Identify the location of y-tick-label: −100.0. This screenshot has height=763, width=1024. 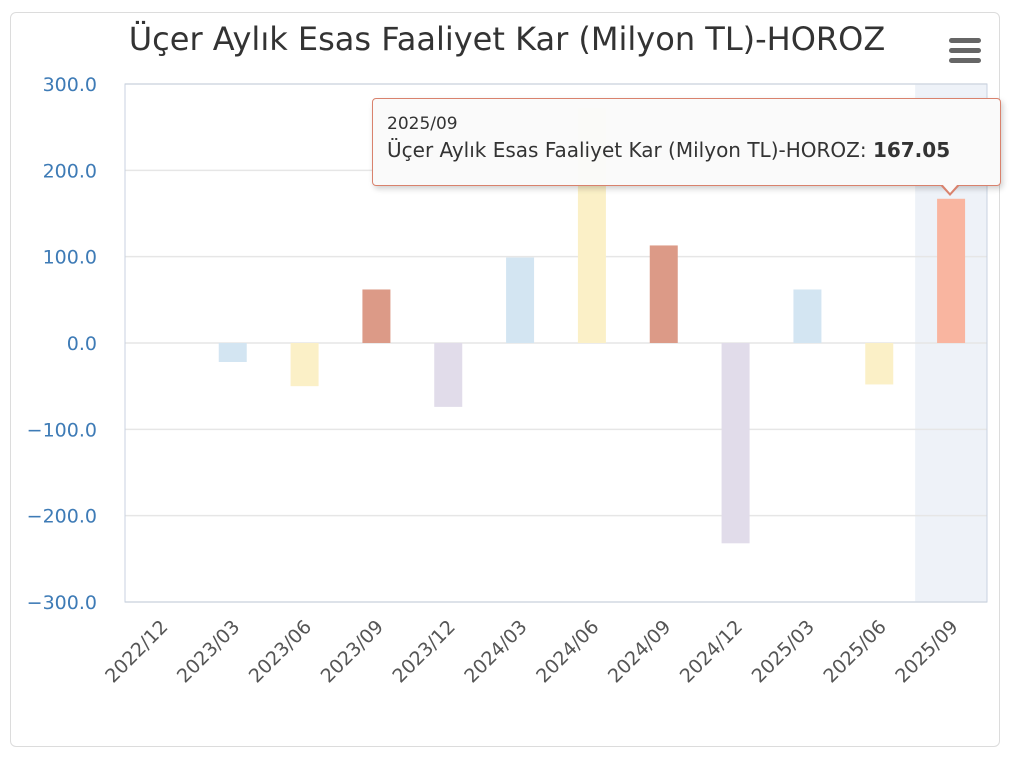
(62, 430).